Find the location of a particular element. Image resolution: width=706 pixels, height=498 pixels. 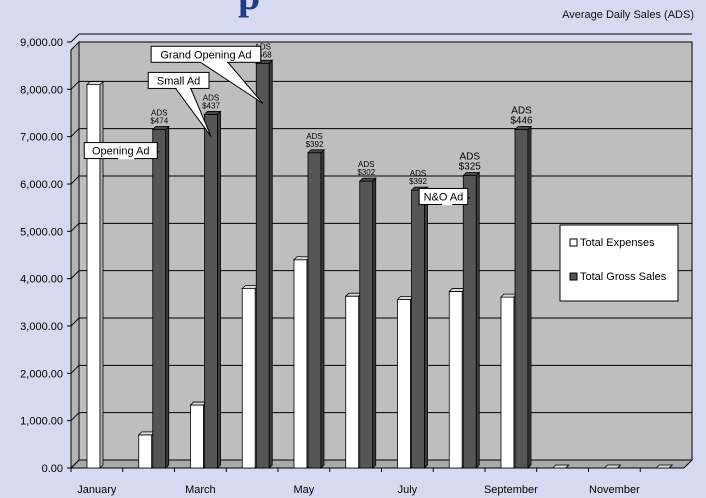

legend-label: Total Gross Sales is located at coordinates (623, 277).